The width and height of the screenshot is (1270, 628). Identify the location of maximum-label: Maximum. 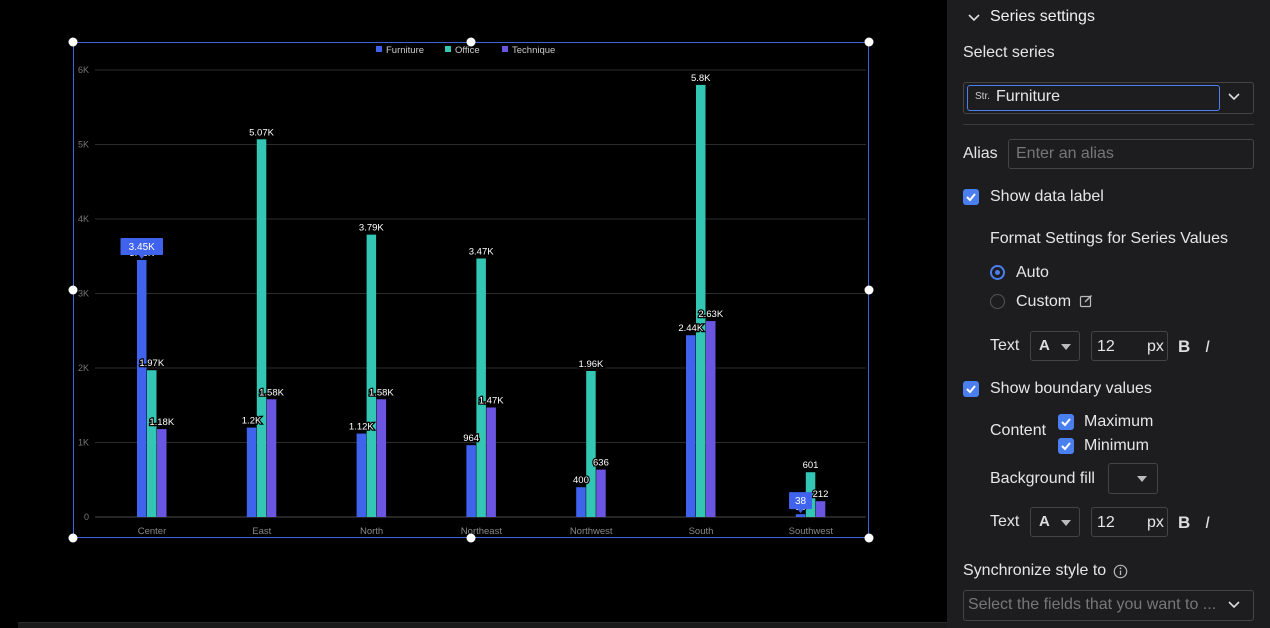
(1119, 421).